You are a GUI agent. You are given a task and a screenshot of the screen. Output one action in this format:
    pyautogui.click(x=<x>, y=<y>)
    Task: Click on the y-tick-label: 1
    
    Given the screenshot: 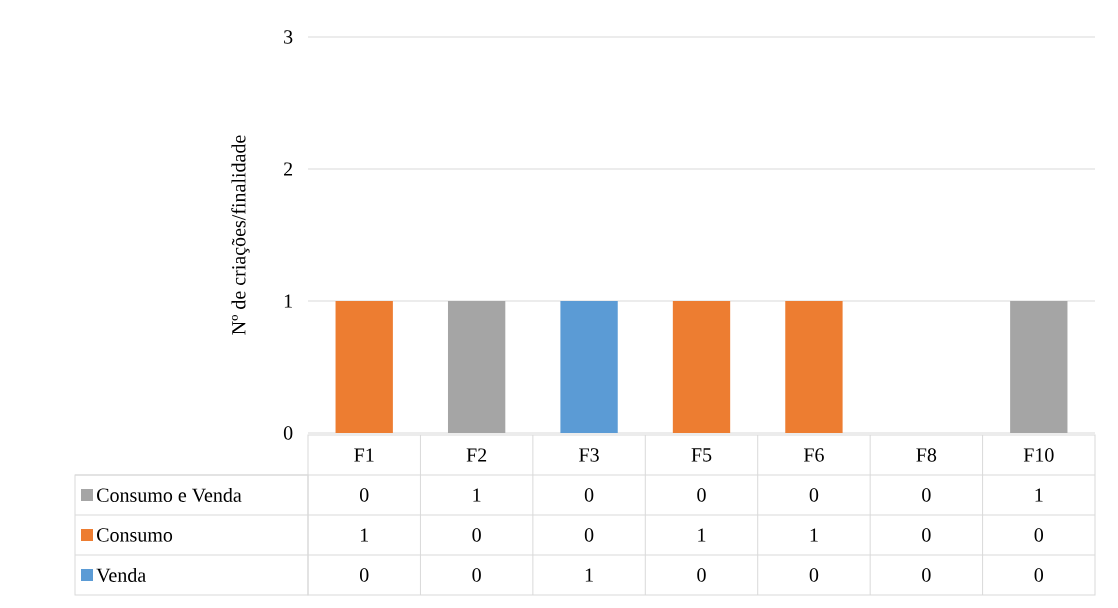 What is the action you would take?
    pyautogui.click(x=288, y=301)
    